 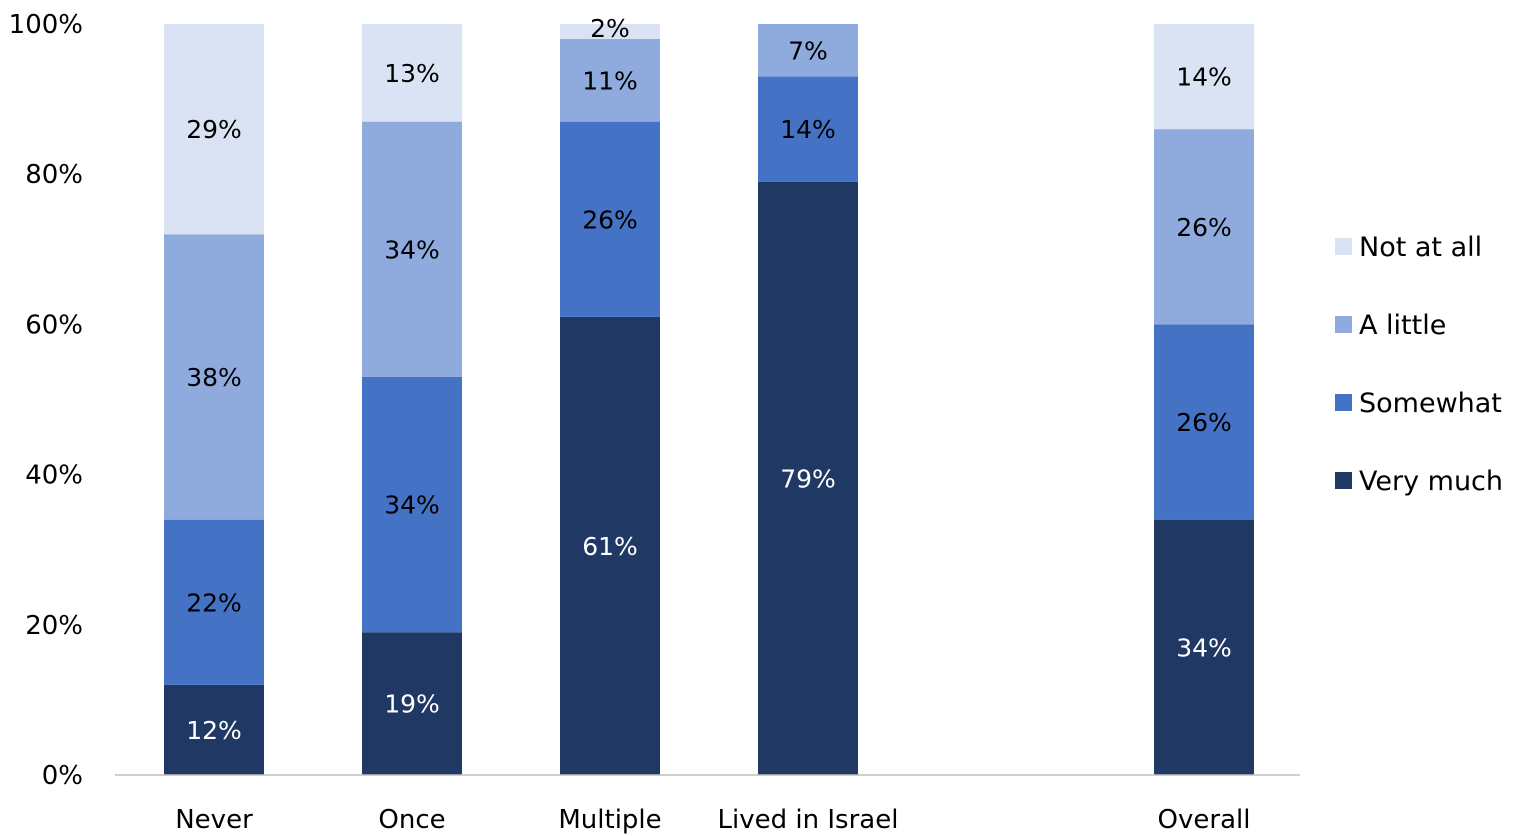 I want to click on y-axis-ticks: 0% 20% 40% 60% 80% 100%, so click(x=46, y=400).